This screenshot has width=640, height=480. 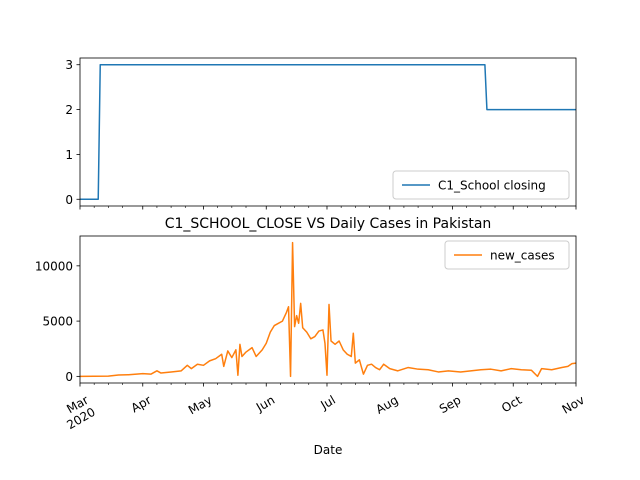 I want to click on x-tick-label: Jul, so click(x=327, y=403).